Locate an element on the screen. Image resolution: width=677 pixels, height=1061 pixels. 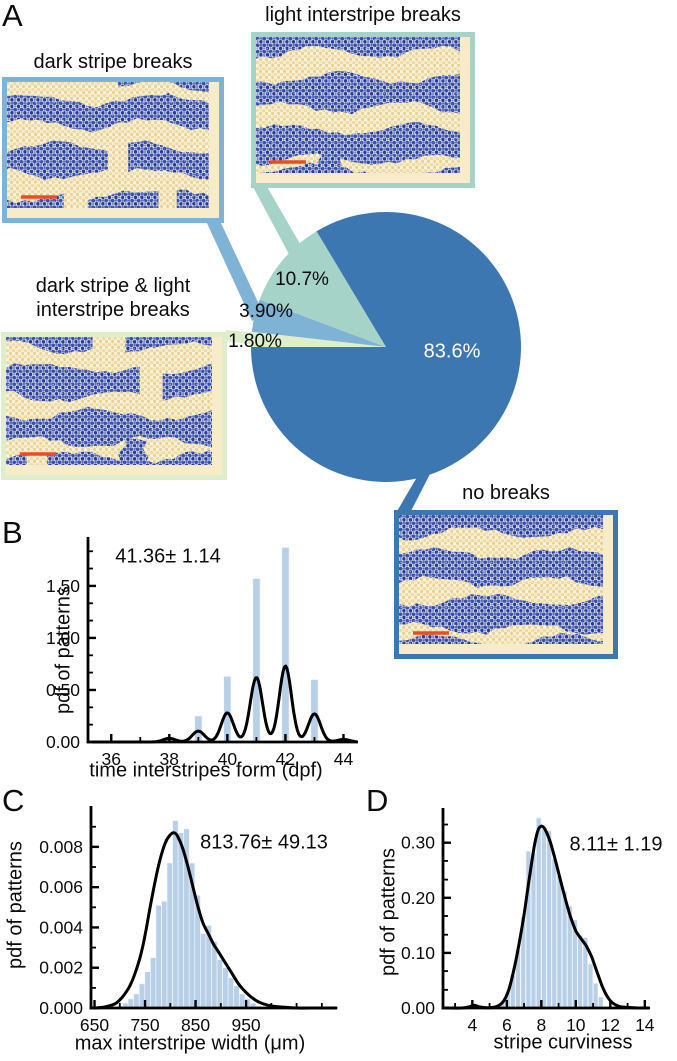
svg-text: 8 is located at coordinates (541, 1025).